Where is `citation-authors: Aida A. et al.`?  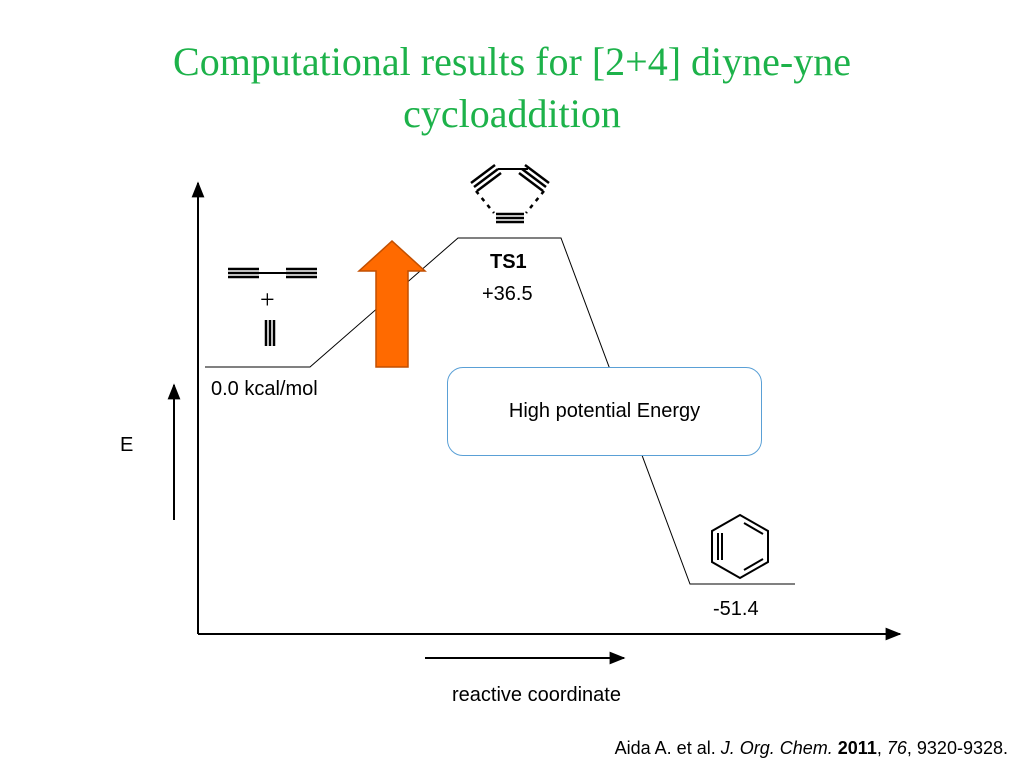 citation-authors: Aida A. et al. is located at coordinates (665, 748).